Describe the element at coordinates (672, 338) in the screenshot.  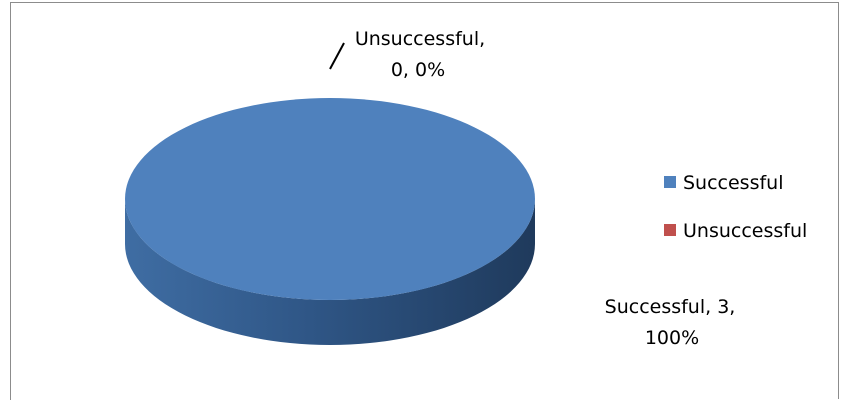
I see `data-label-successful-line2: 100%` at that location.